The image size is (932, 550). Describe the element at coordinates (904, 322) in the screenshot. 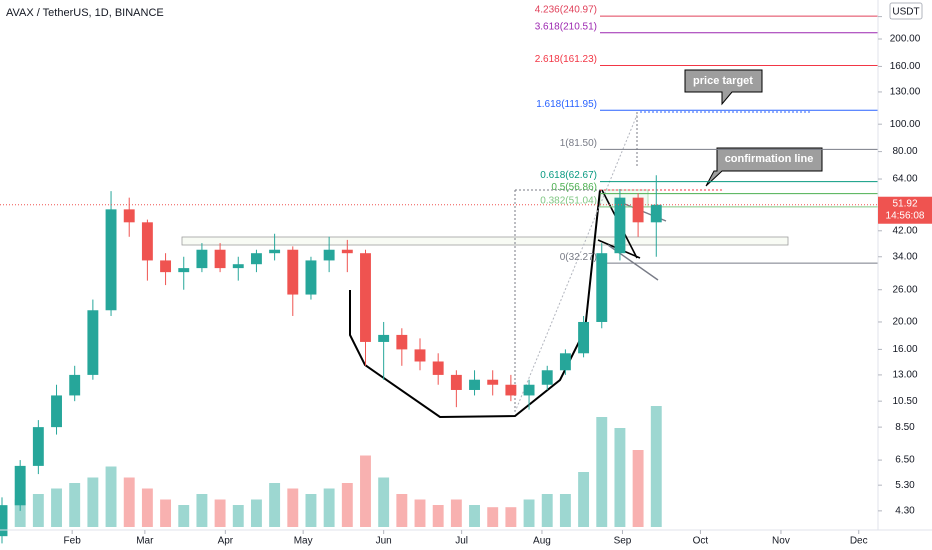

I see `y-tick-label: 20.00` at that location.